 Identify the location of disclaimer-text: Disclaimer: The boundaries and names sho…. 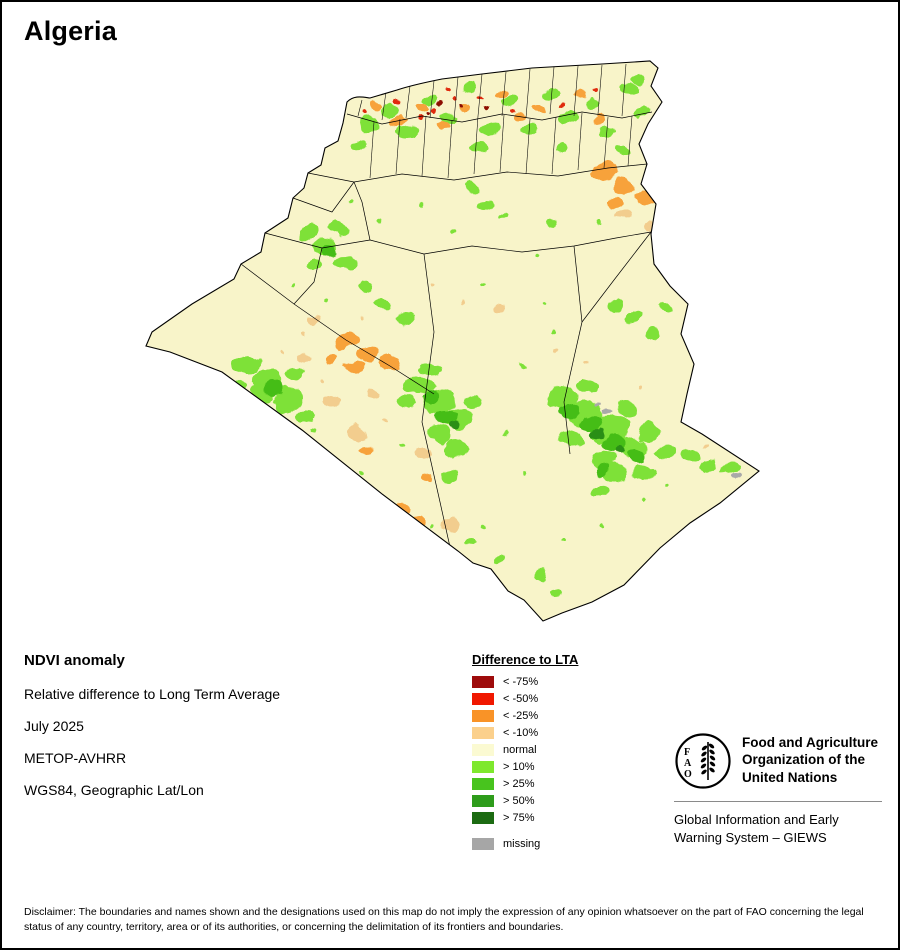
(444, 919).